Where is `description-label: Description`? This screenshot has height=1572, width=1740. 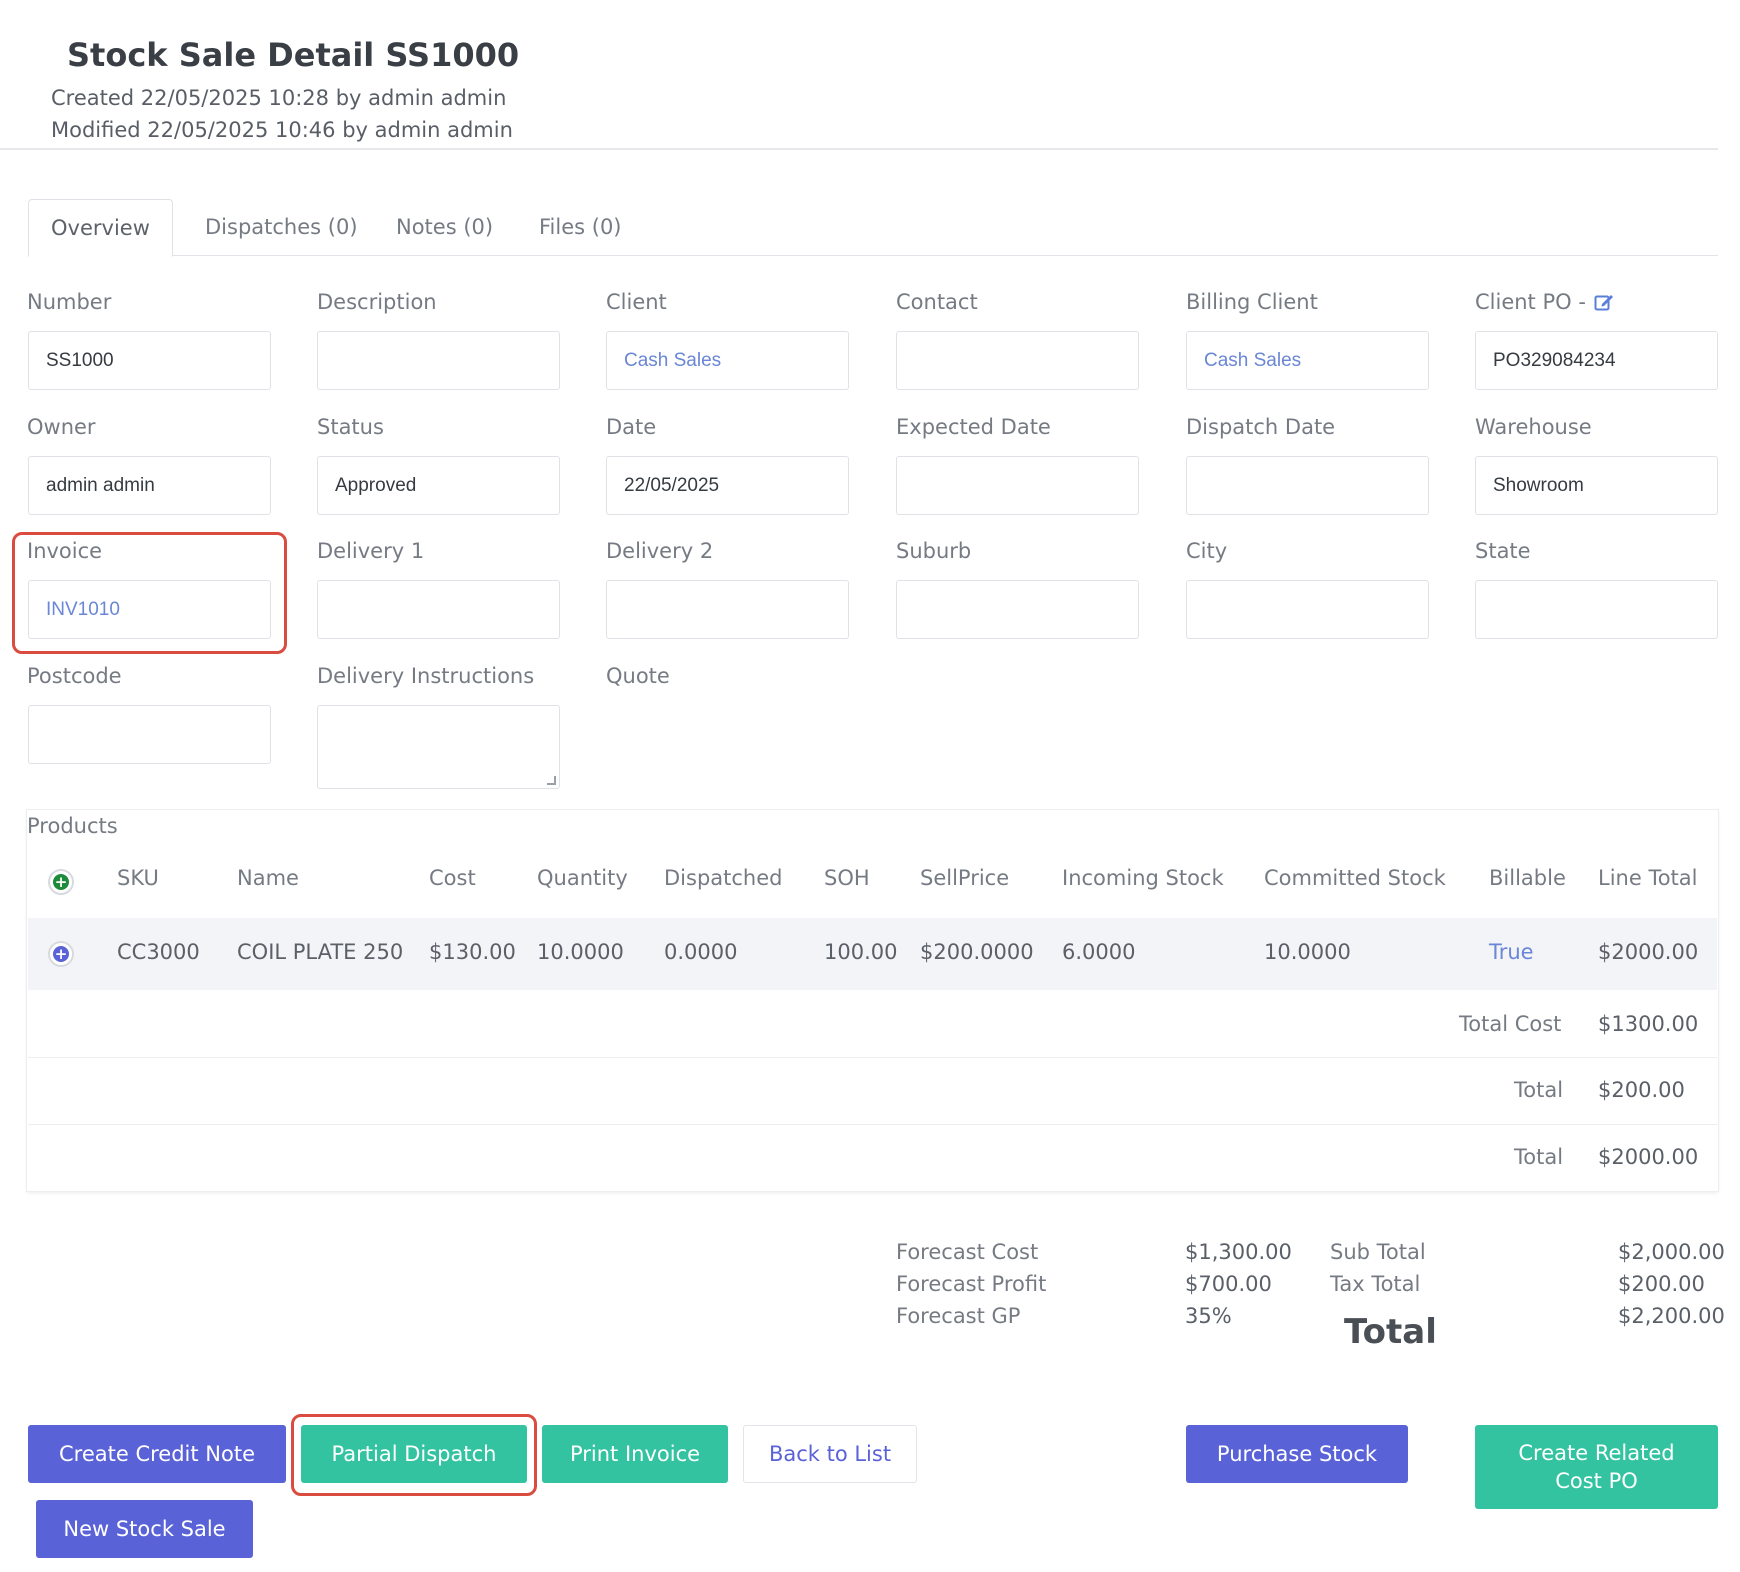
description-label: Description is located at coordinates (377, 302).